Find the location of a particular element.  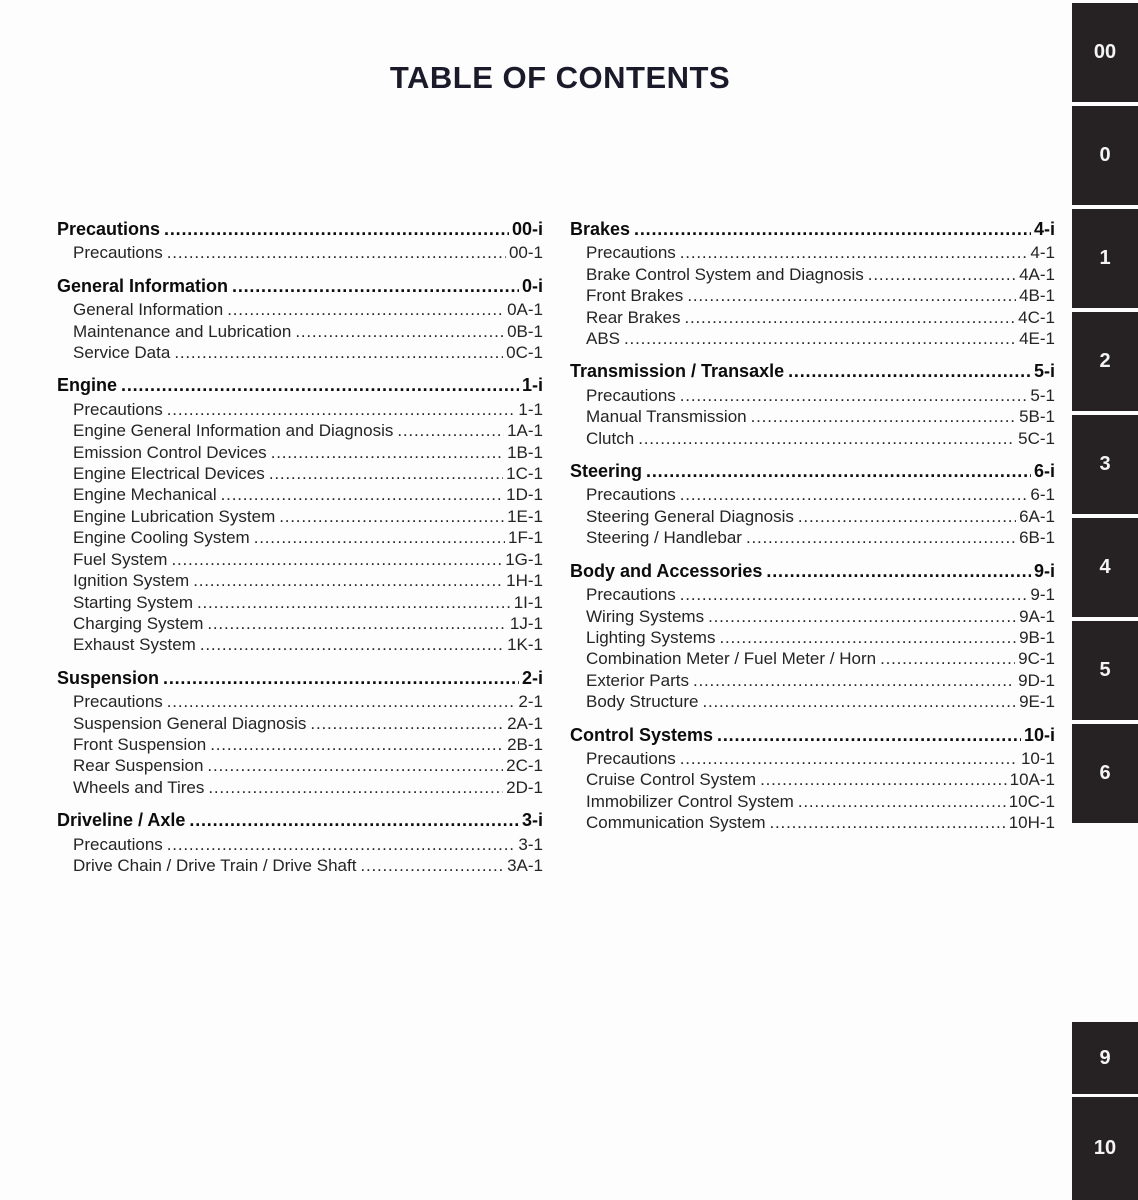

toc-entry-row: Wheels and Tires 2D-1 is located at coordinates (300, 787).